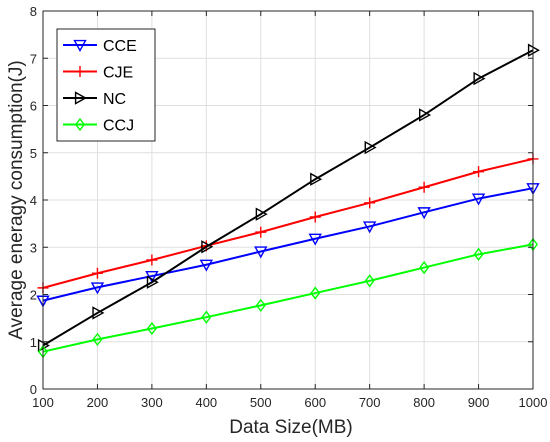  Describe the element at coordinates (114, 99) in the screenshot. I see `legend-label: NC` at that location.